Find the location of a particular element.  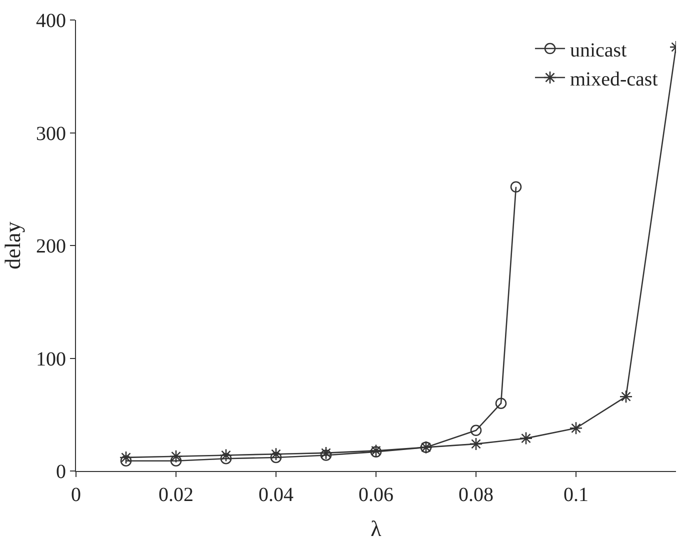

x-tick-label: 0.06 is located at coordinates (376, 495).